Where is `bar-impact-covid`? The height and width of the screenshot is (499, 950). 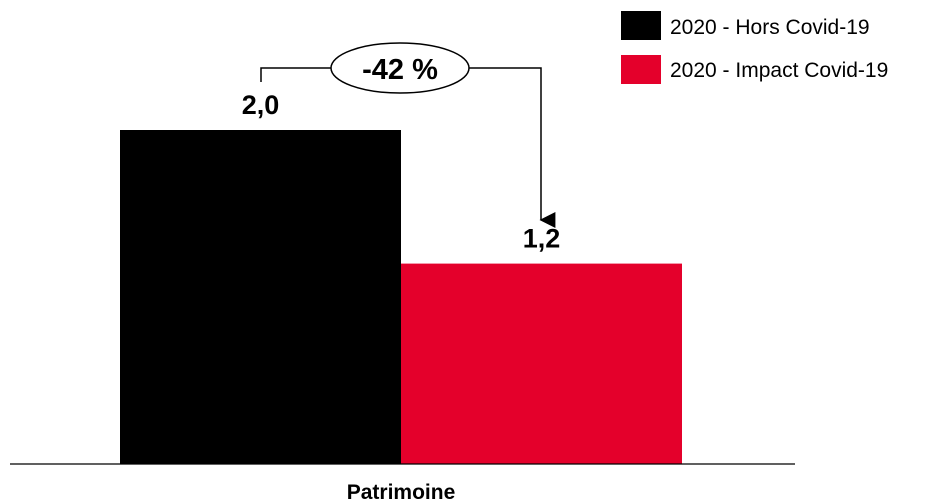
bar-impact-covid is located at coordinates (541, 363).